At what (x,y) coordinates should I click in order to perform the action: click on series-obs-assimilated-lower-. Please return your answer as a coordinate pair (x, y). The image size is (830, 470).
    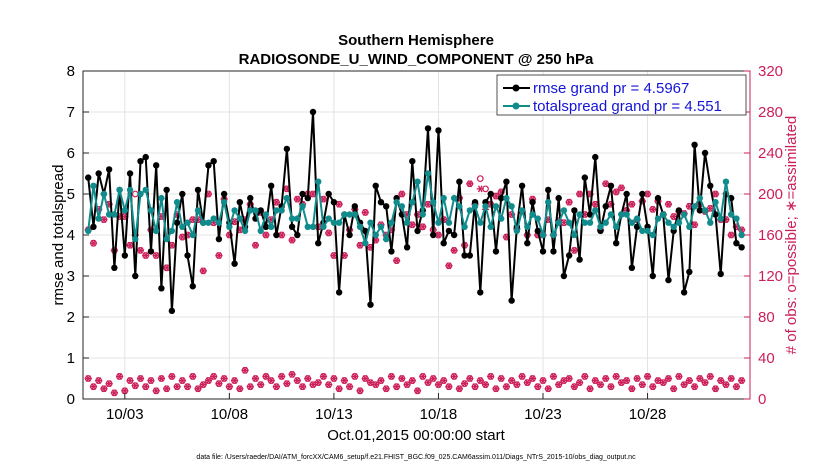
    Looking at the image, I should click on (415, 381).